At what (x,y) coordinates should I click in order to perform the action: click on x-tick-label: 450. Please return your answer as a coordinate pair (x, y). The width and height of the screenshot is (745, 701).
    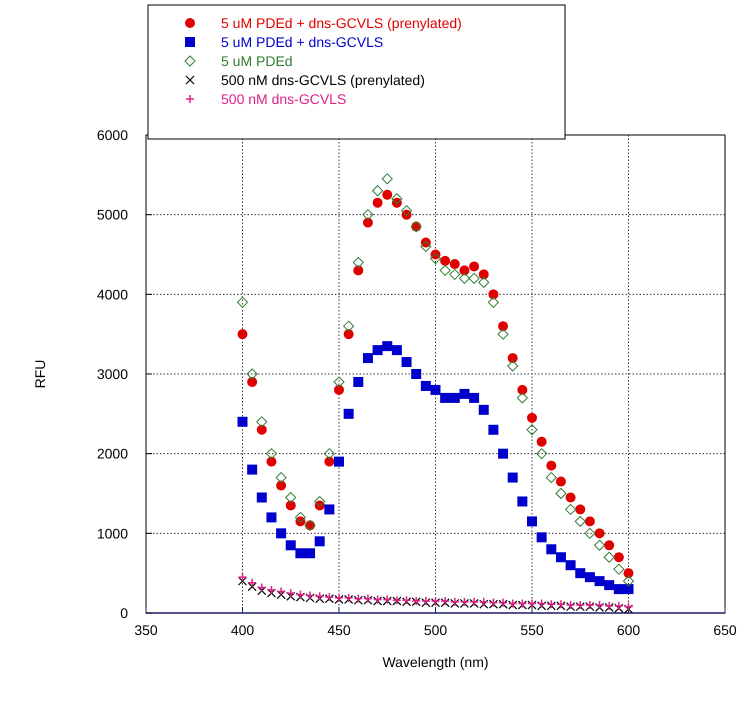
    Looking at the image, I should click on (339, 630).